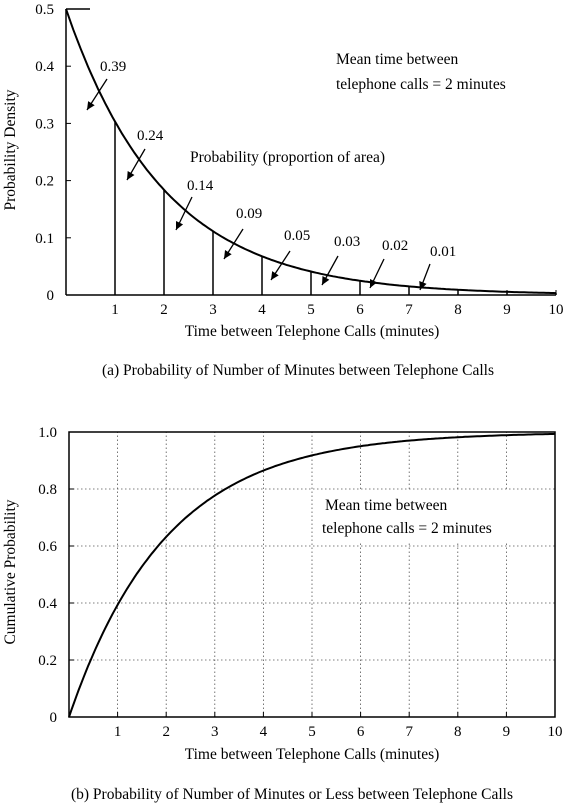 This screenshot has width=575, height=807. I want to click on cumulative-y-tick-label: 0.4, so click(47, 604).